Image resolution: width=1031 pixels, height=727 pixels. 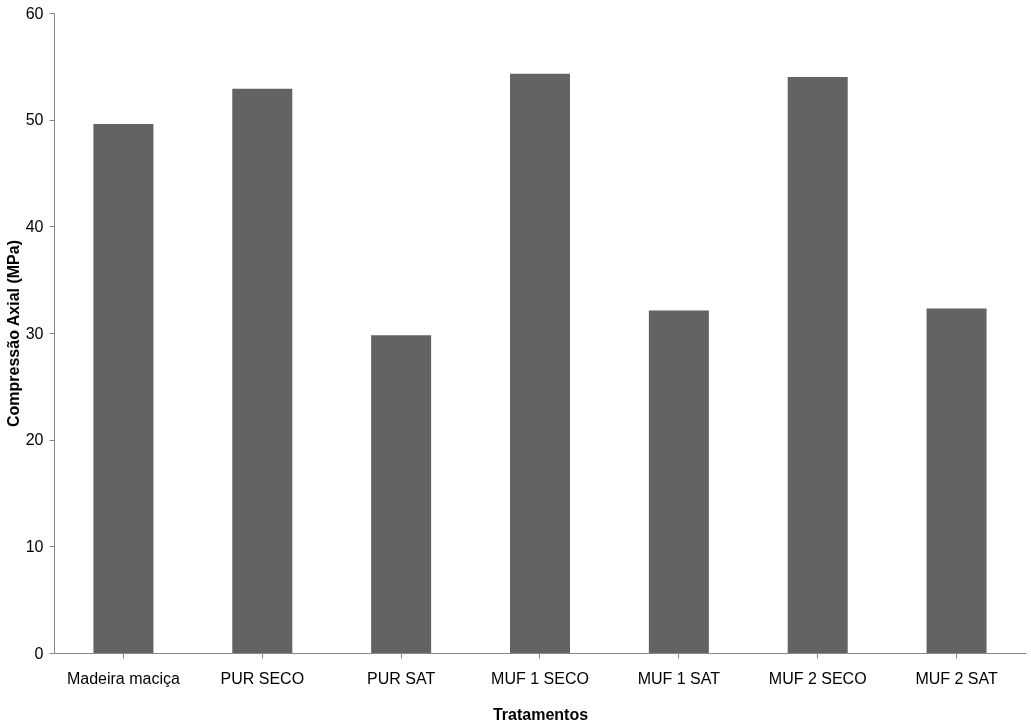 What do you see at coordinates (540, 714) in the screenshot?
I see `x-axis-title: Tratamentos` at bounding box center [540, 714].